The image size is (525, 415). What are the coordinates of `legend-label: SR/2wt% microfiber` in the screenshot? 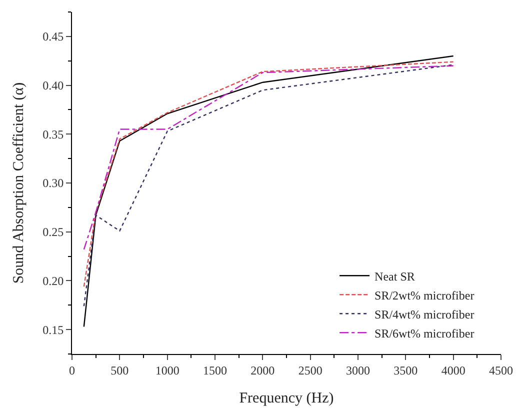 It's located at (424, 295).